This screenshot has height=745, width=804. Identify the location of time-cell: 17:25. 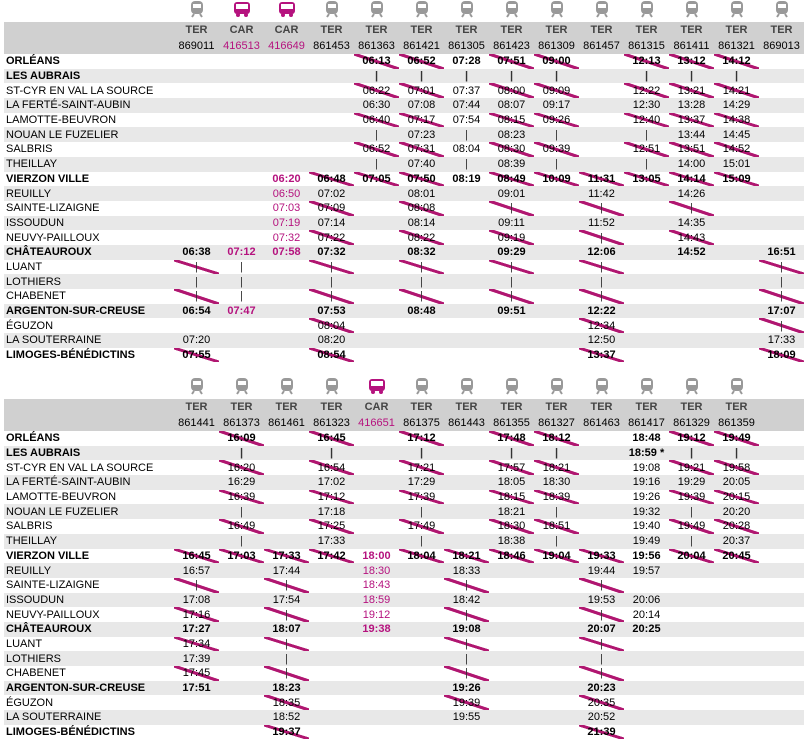
(331, 526).